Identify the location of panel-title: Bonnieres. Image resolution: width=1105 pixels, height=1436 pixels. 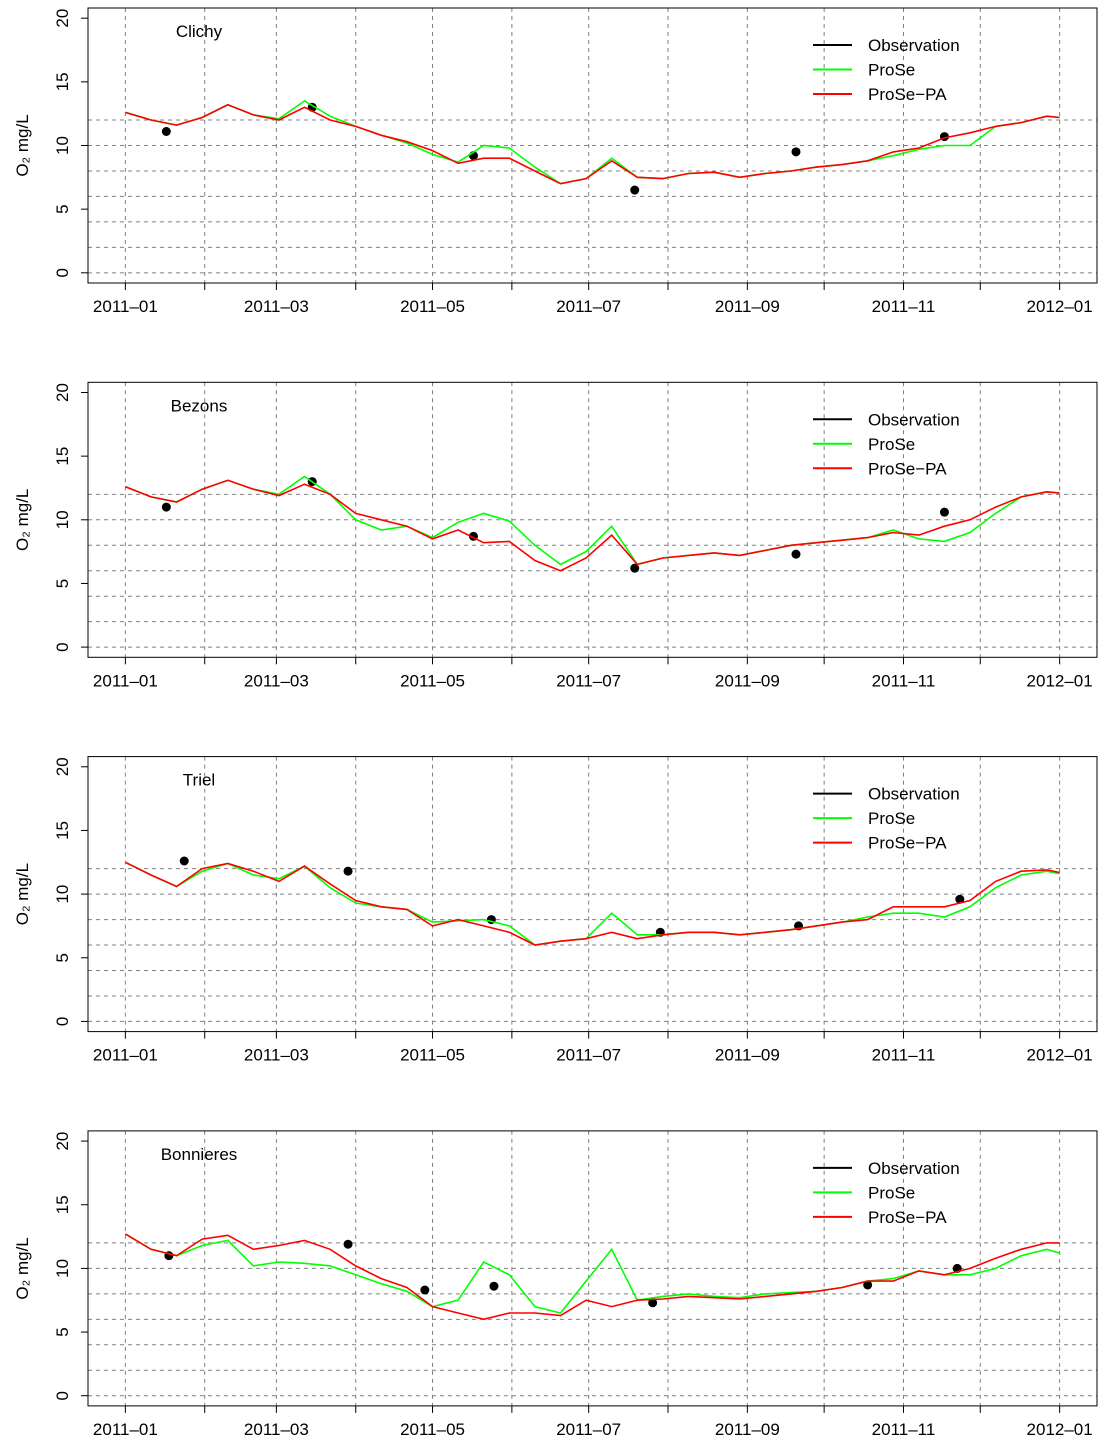
(199, 1154).